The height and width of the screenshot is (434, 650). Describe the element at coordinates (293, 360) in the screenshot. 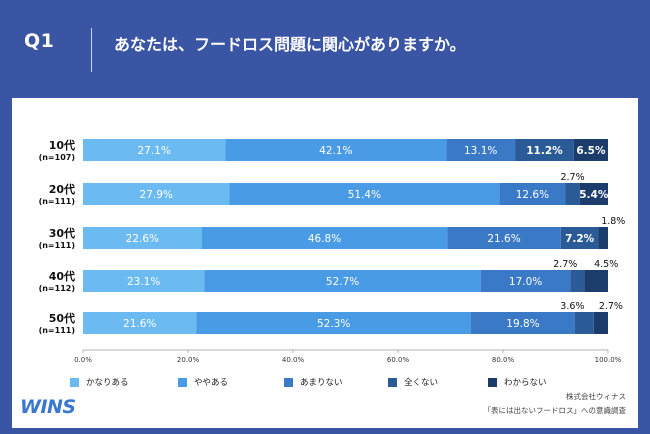

I see `x-tick-label: 40.0%` at that location.